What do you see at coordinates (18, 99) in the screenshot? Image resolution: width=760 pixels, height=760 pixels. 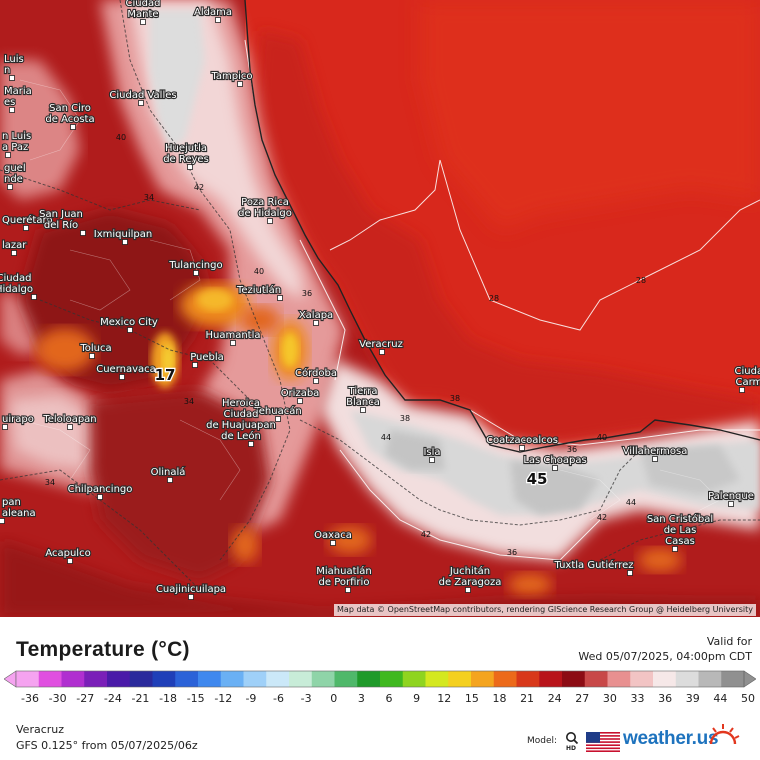 I see `city-marker: Maria es` at bounding box center [18, 99].